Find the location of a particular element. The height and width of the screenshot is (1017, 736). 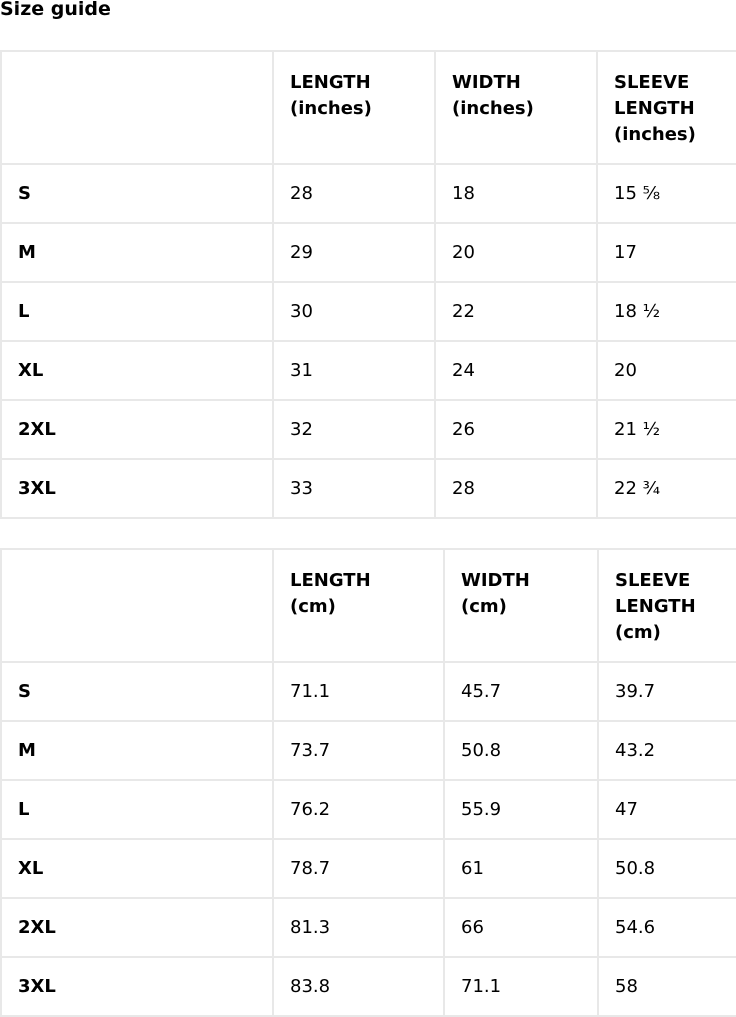

column-header: SLEEVE LENGTH (cm) is located at coordinates (666, 605).